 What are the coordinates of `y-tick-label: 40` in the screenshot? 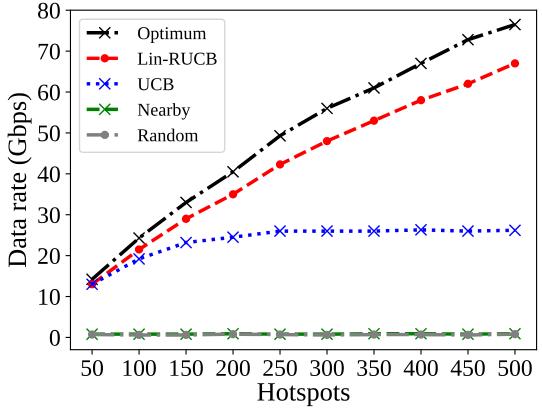 It's located at (49, 174).